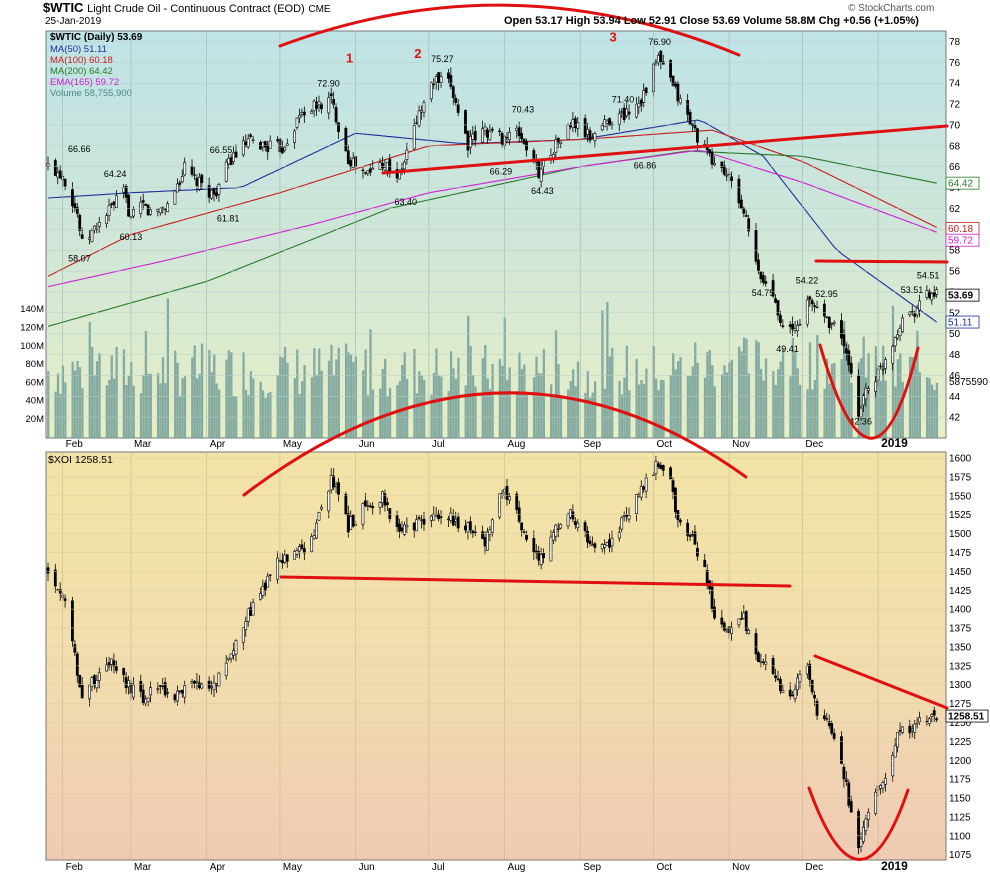  Describe the element at coordinates (79, 149) in the screenshot. I see `price-label: 66.66` at that location.